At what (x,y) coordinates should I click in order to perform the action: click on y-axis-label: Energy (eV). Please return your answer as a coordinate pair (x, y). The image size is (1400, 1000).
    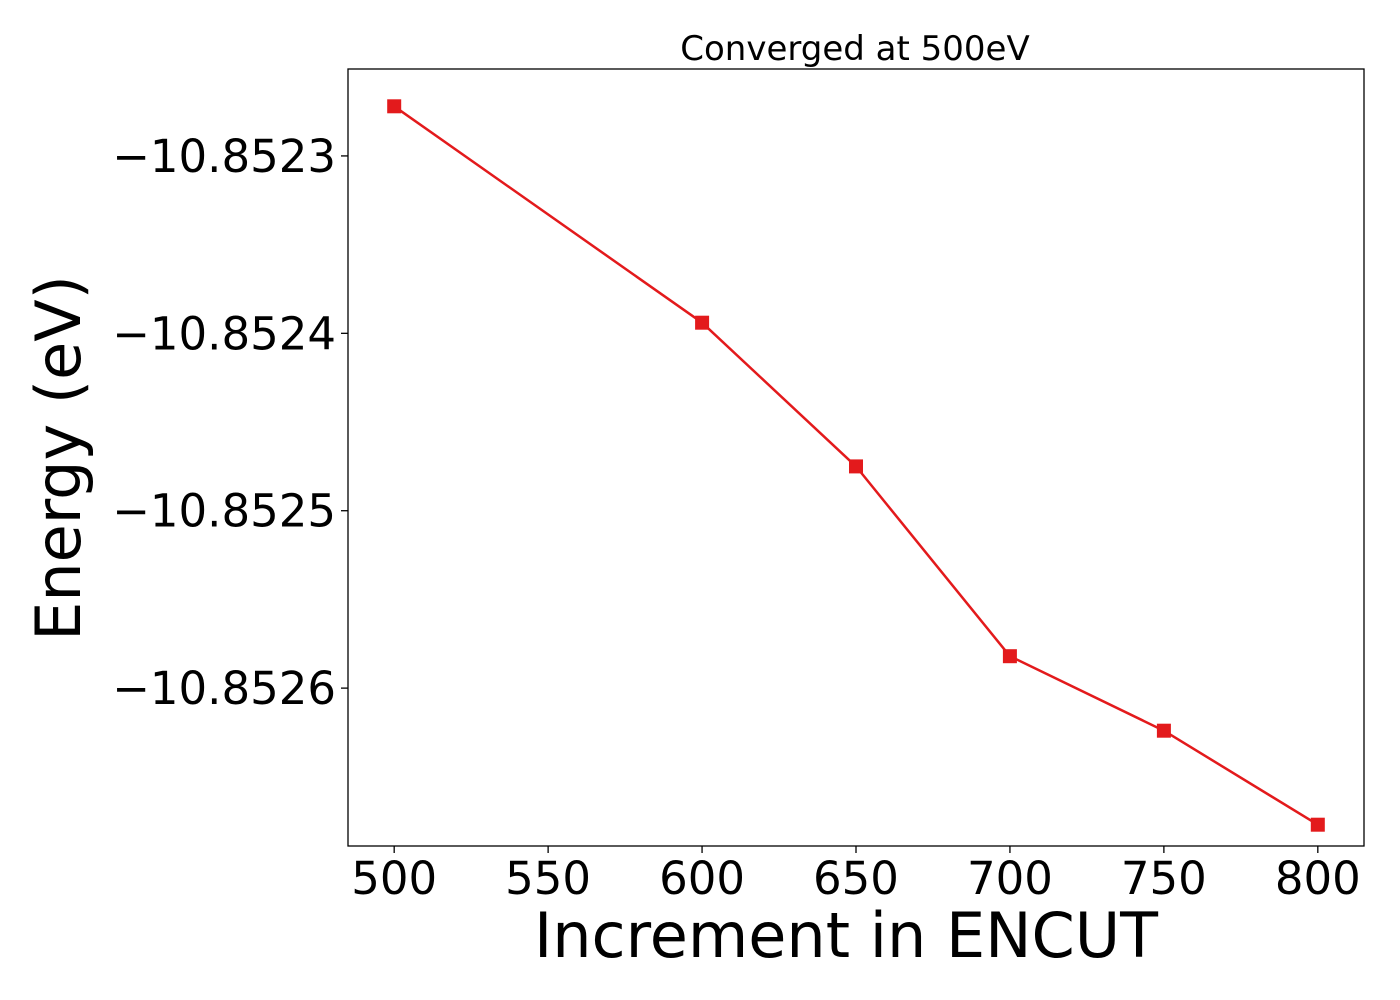
    Looking at the image, I should click on (58, 458).